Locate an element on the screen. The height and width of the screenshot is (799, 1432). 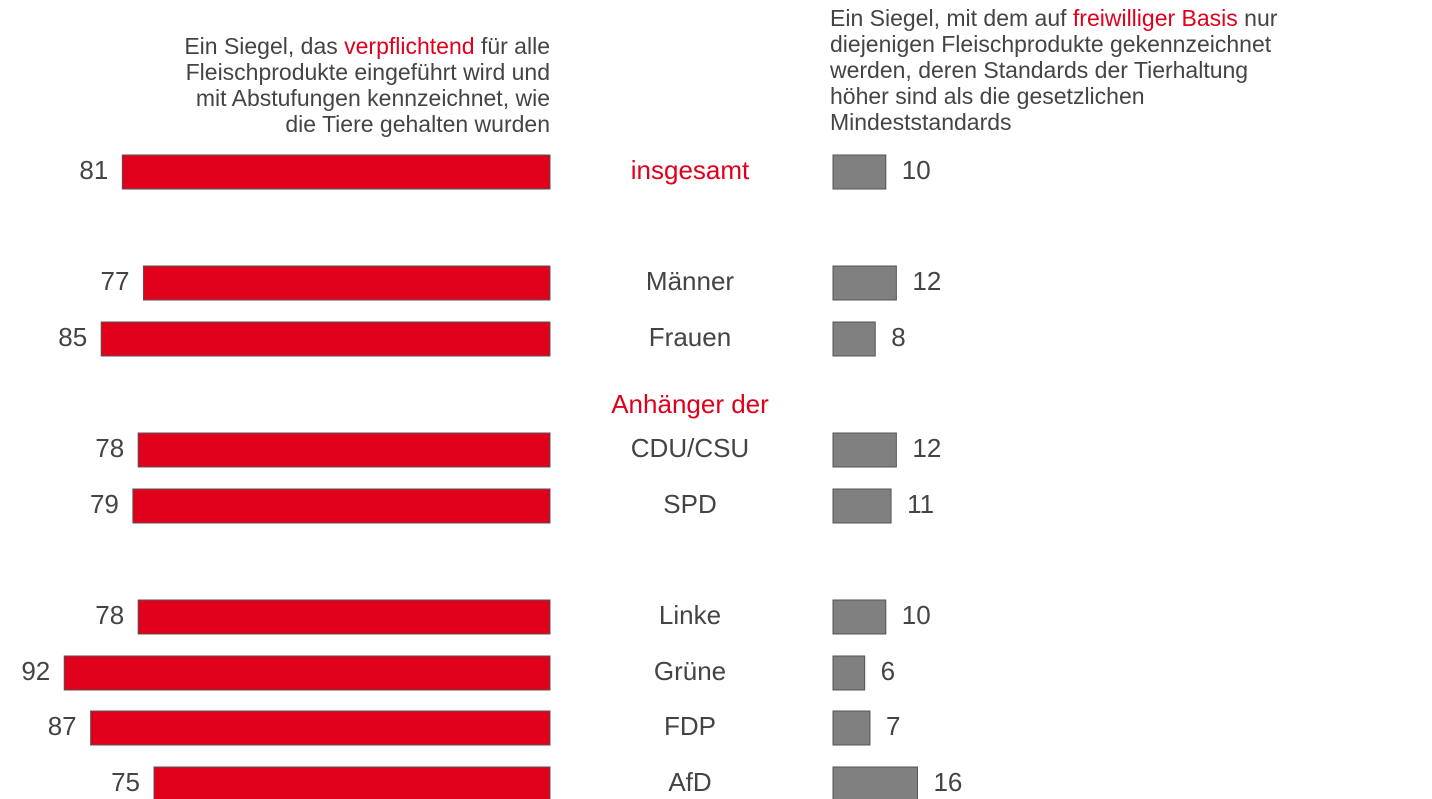
data-label: 79 is located at coordinates (104, 504).